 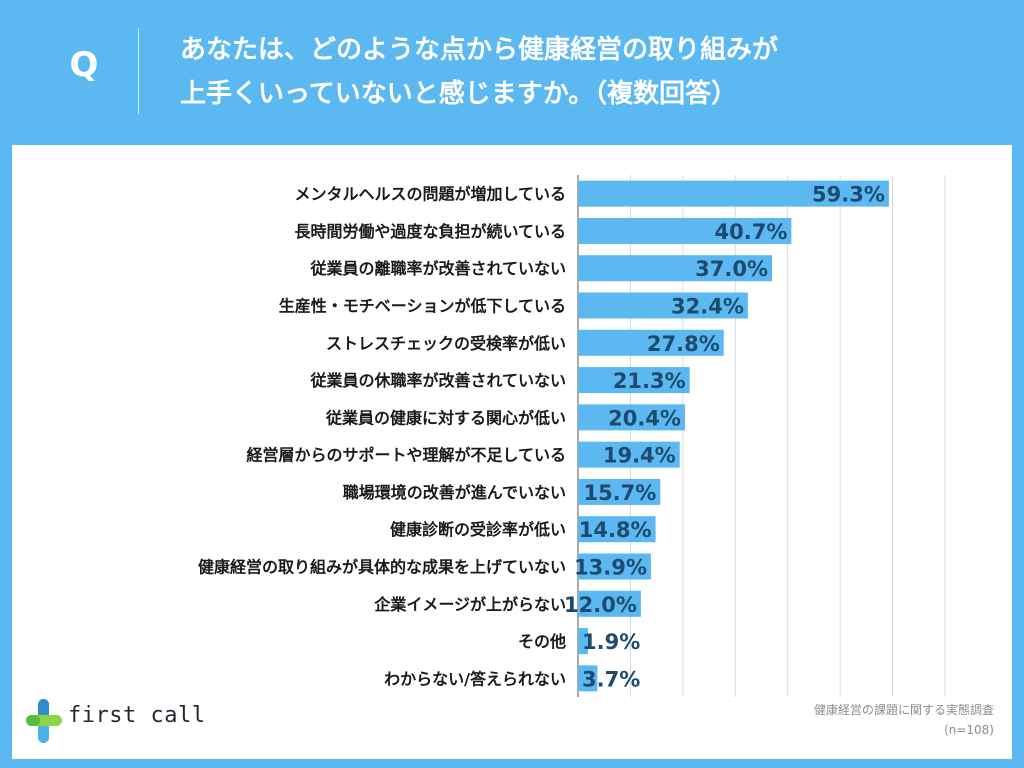 What do you see at coordinates (137, 715) in the screenshot?
I see `brand-name: first call` at bounding box center [137, 715].